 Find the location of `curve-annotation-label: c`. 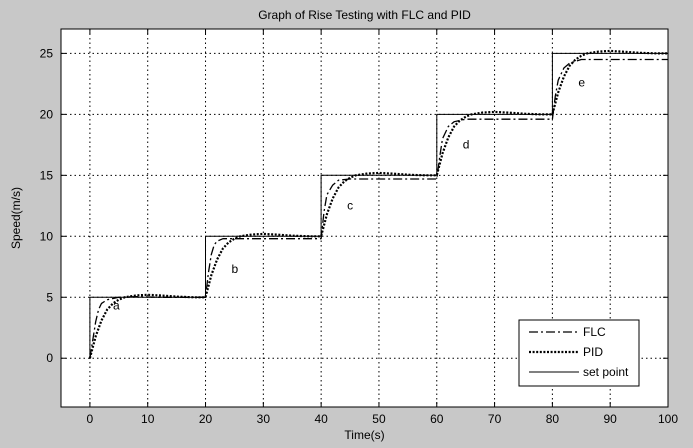

curve-annotation-label: c is located at coordinates (350, 205).